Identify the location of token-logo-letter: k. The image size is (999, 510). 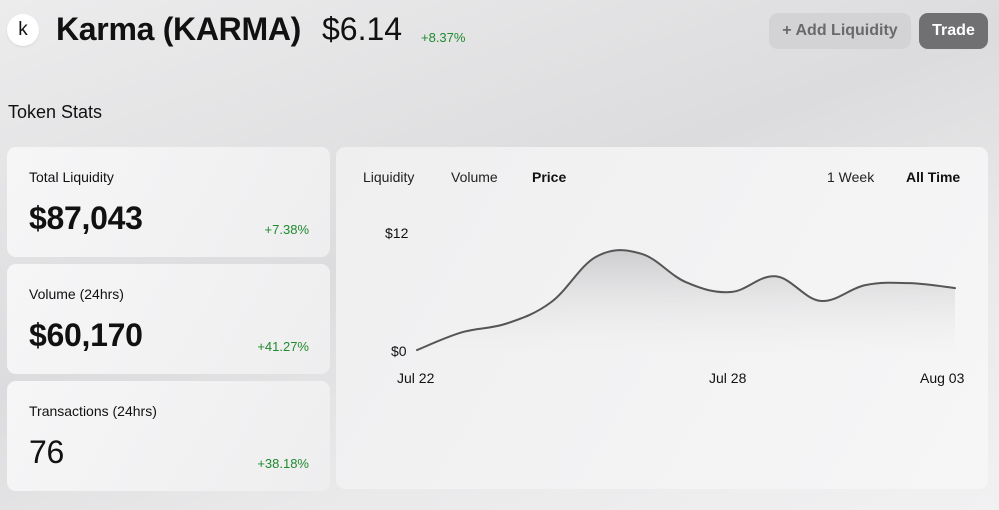
(23, 29).